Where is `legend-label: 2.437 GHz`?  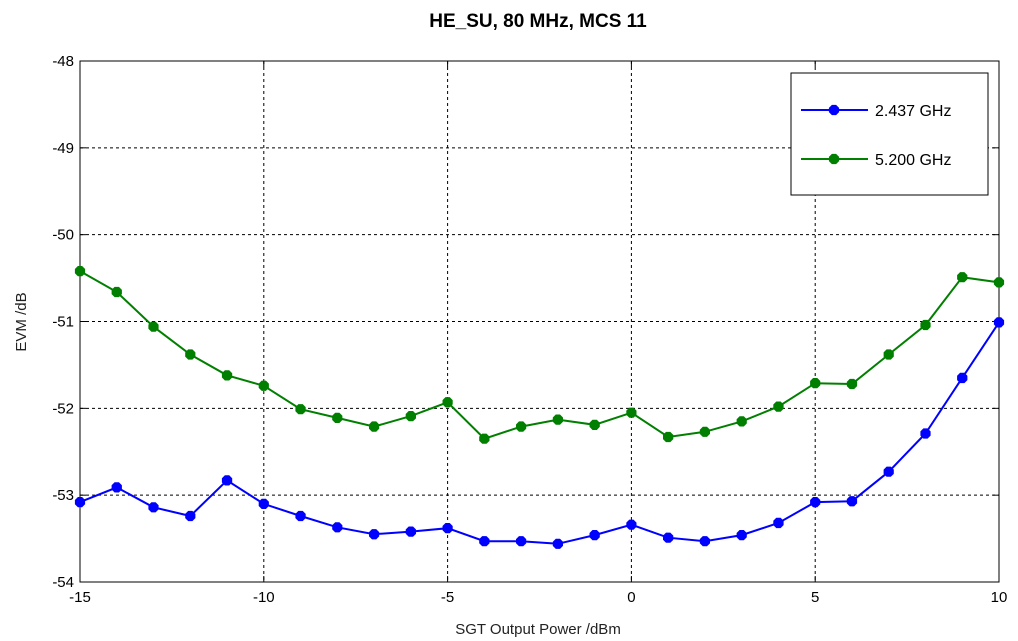 legend-label: 2.437 GHz is located at coordinates (913, 111).